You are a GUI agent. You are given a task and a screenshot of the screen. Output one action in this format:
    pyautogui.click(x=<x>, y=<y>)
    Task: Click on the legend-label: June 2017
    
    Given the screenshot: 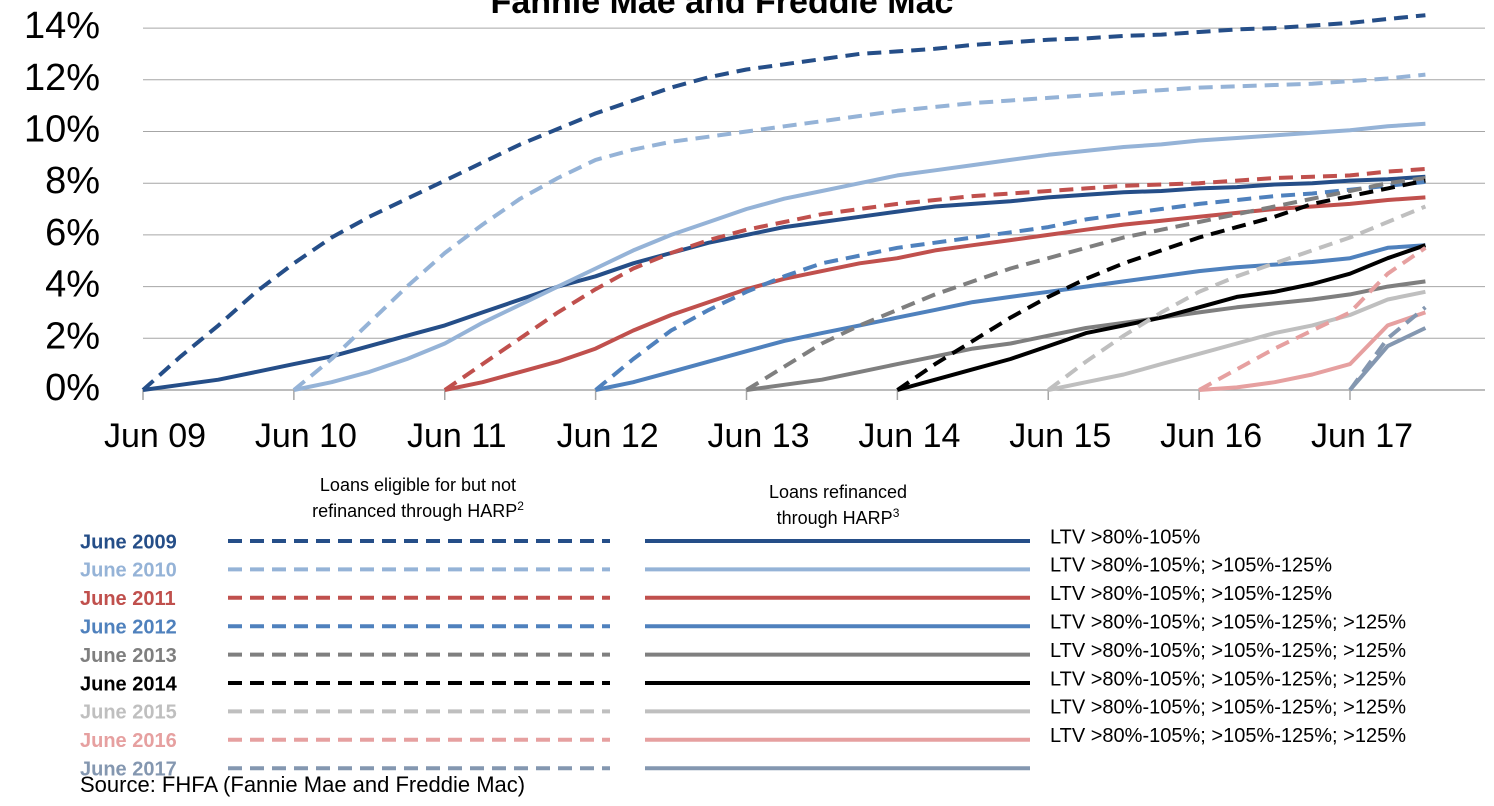 What is the action you would take?
    pyautogui.click(x=128, y=769)
    